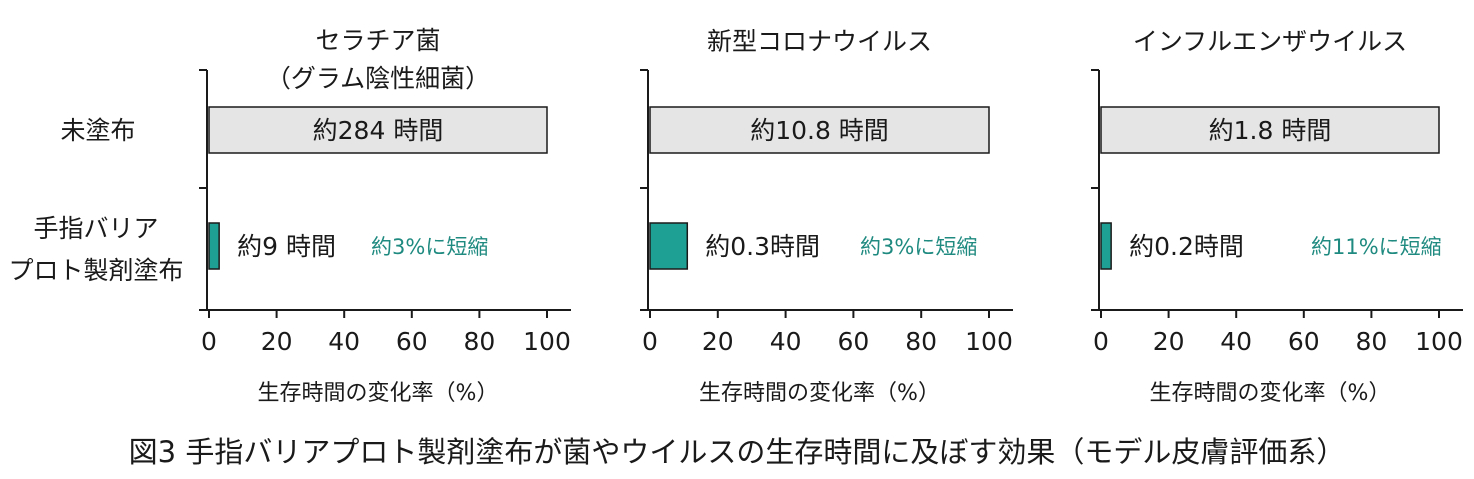  I want to click on row-label: 手指バリア, so click(95, 228).